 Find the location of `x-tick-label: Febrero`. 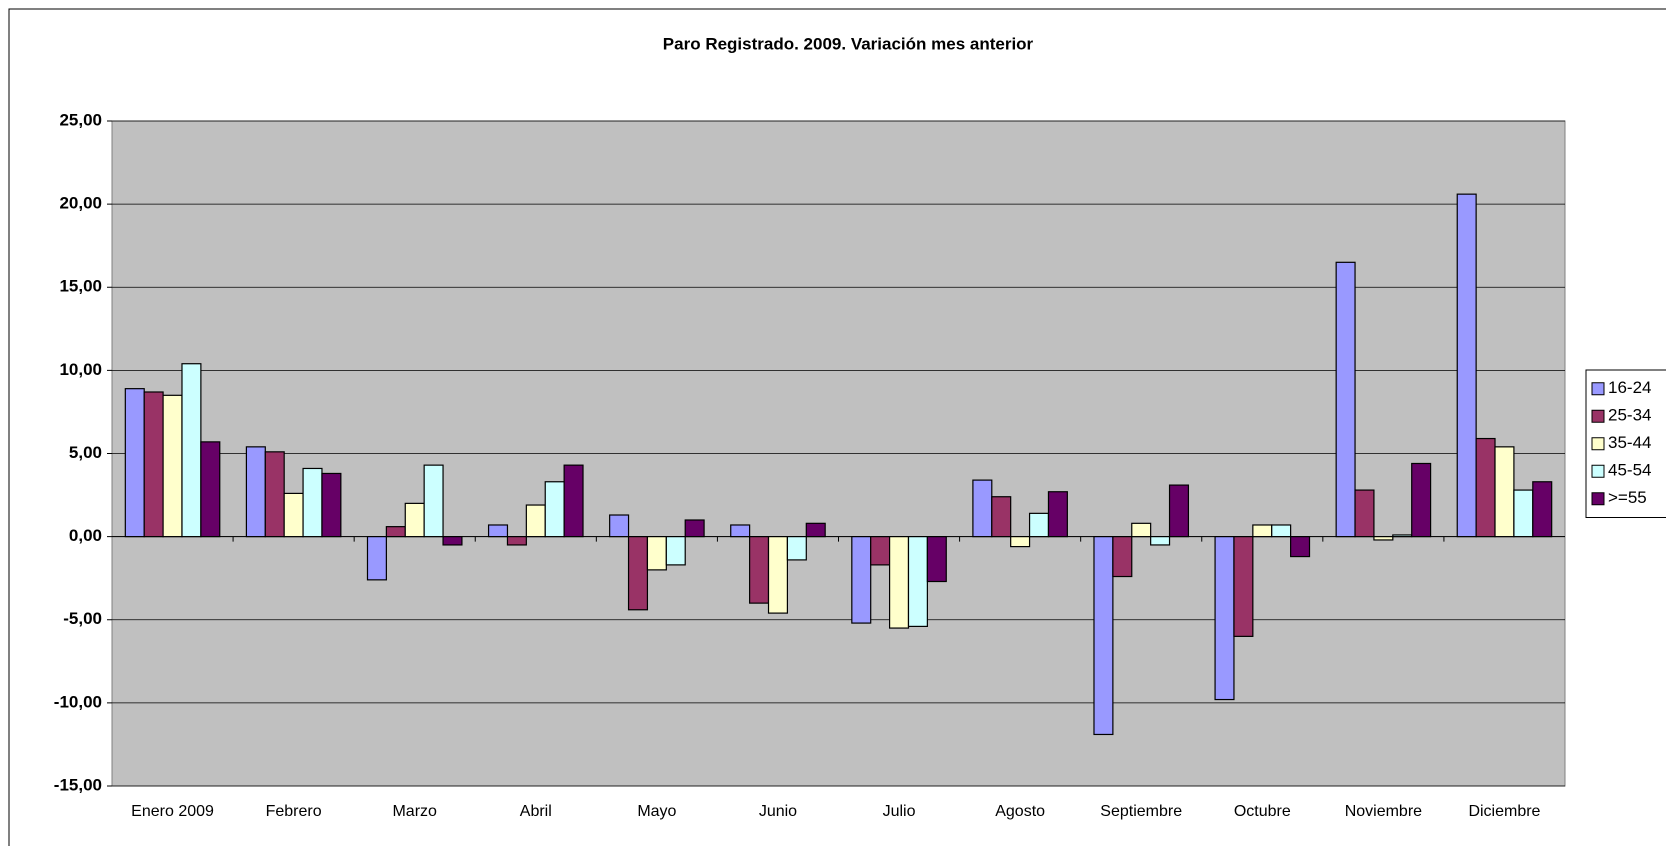

x-tick-label: Febrero is located at coordinates (294, 811).